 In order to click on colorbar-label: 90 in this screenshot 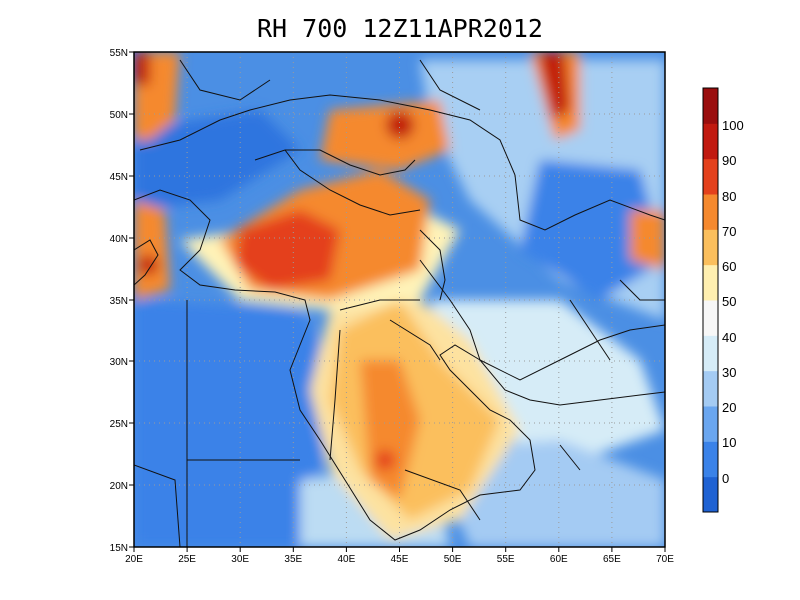, I will do `click(729, 160)`.